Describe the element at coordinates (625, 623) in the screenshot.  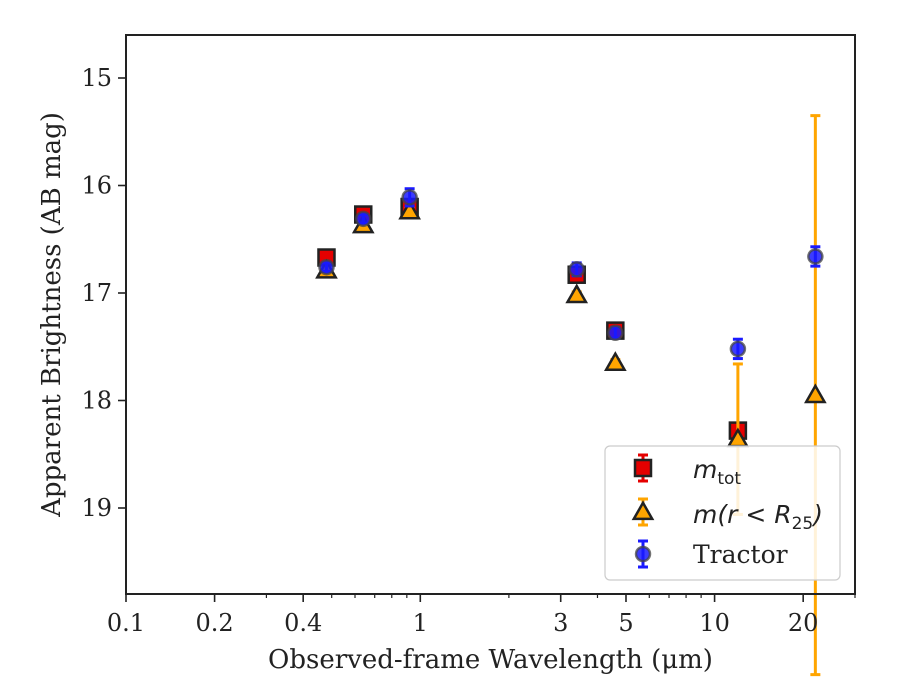
I see `x-tick-label: 5` at that location.